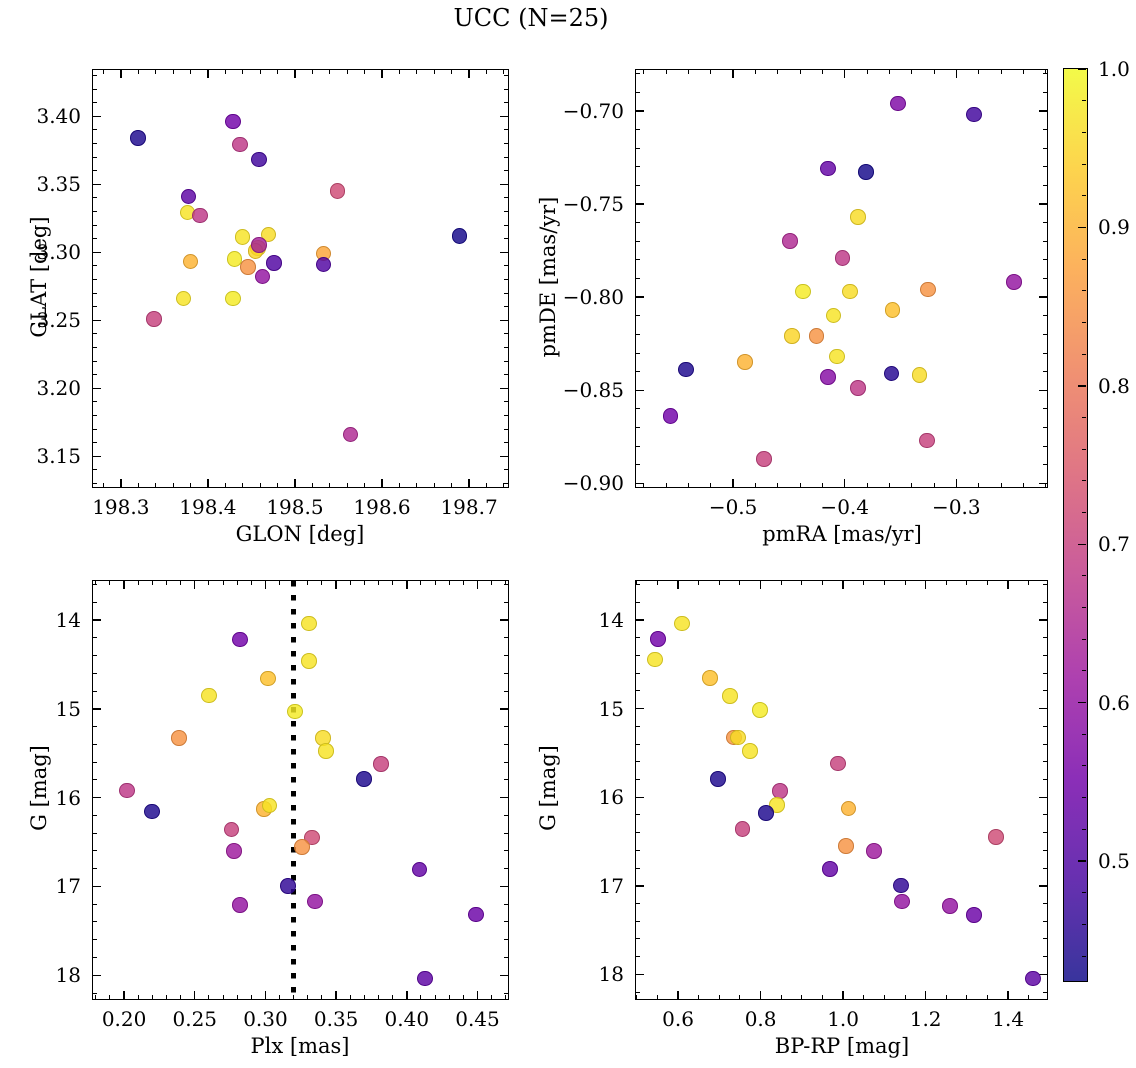 This screenshot has height=1068, width=1136. Describe the element at coordinates (842, 534) in the screenshot. I see `xaxis-label-pmra: pmRA [mas/yr]` at that location.